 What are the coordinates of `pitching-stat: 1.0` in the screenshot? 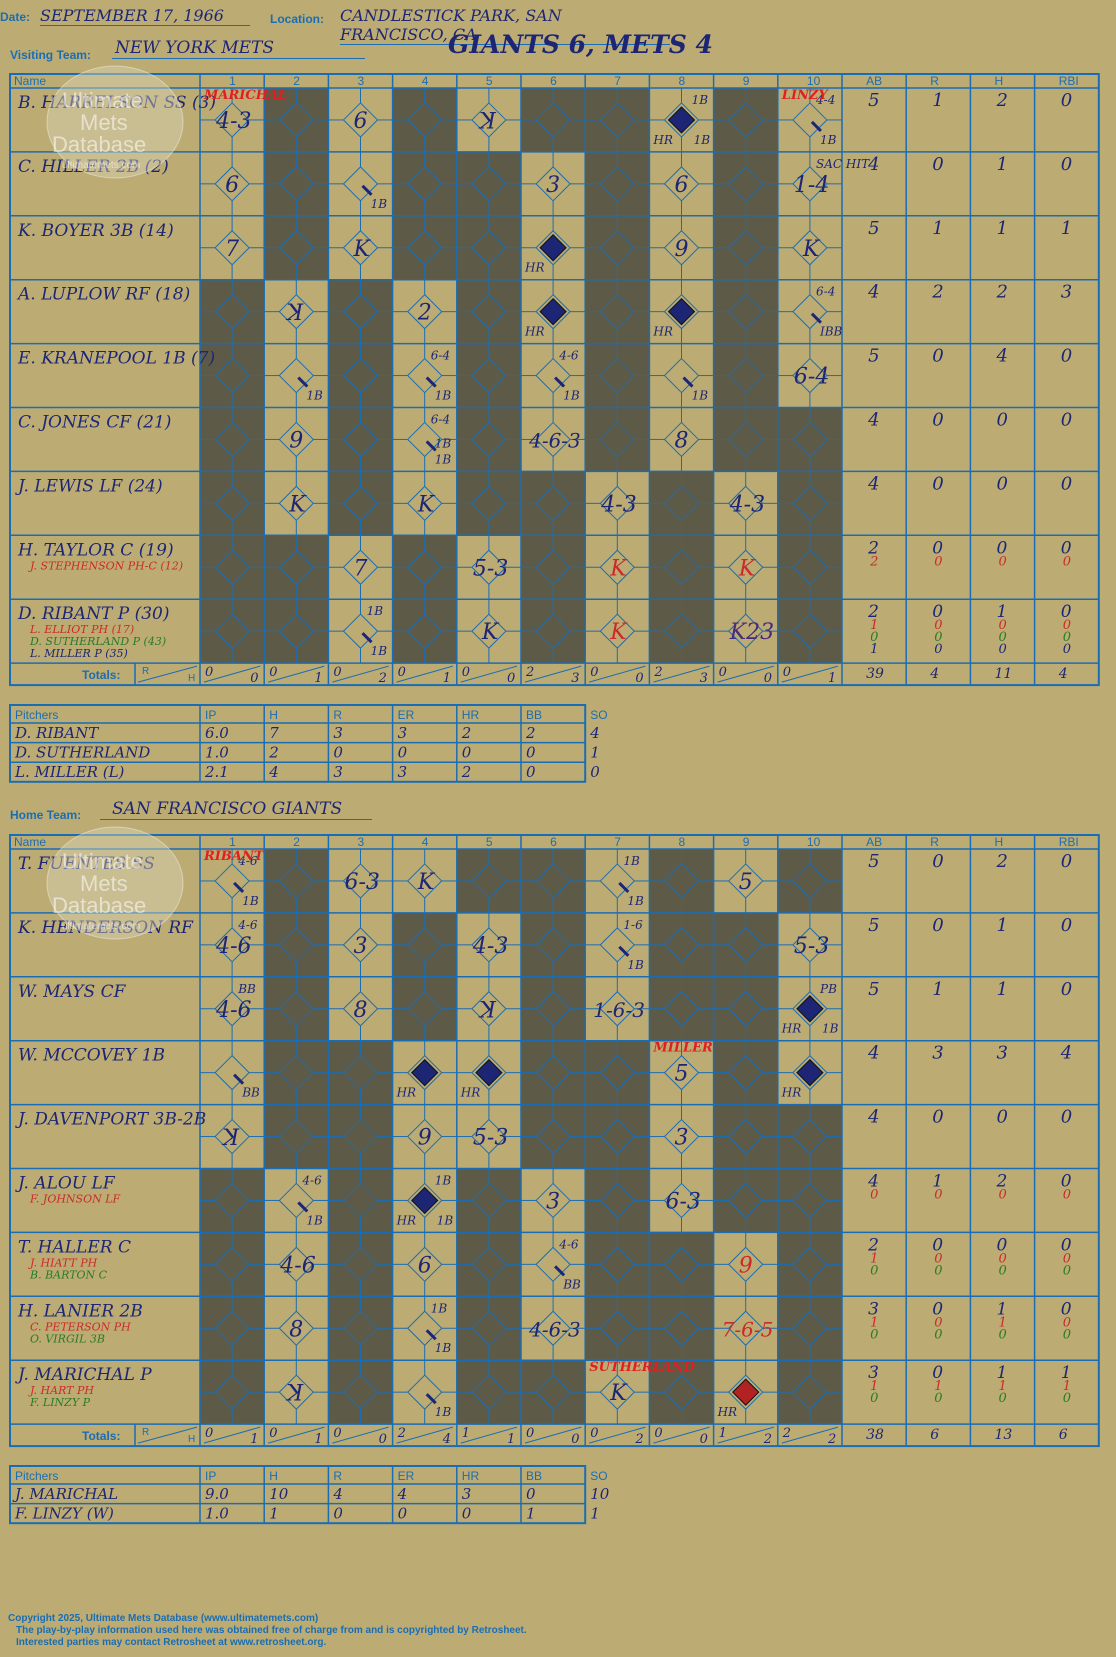 It's located at (217, 753).